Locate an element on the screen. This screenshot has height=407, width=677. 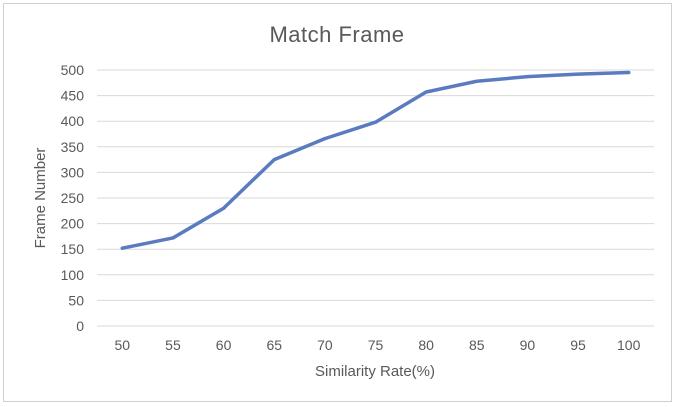
y-tick-label: 0 is located at coordinates (80, 326).